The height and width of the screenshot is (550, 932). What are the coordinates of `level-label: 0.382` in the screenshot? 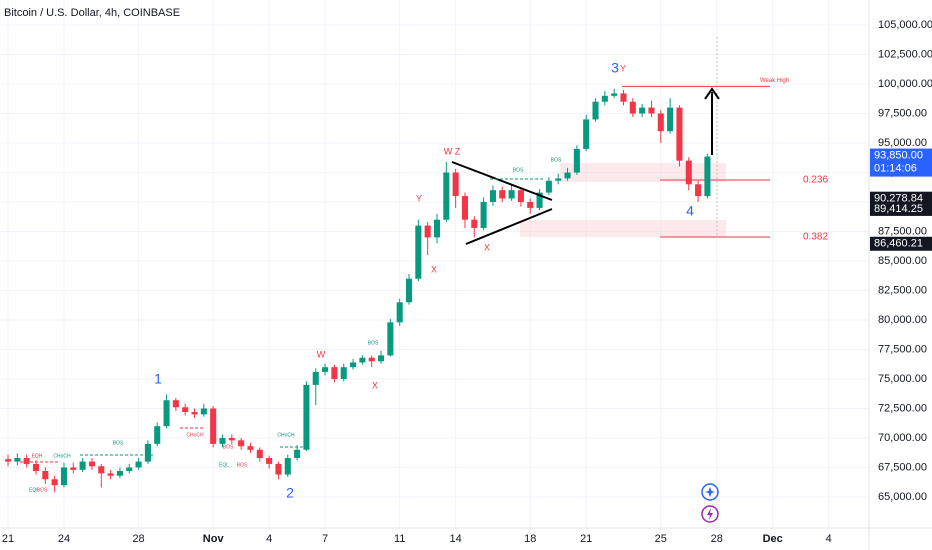 It's located at (815, 237).